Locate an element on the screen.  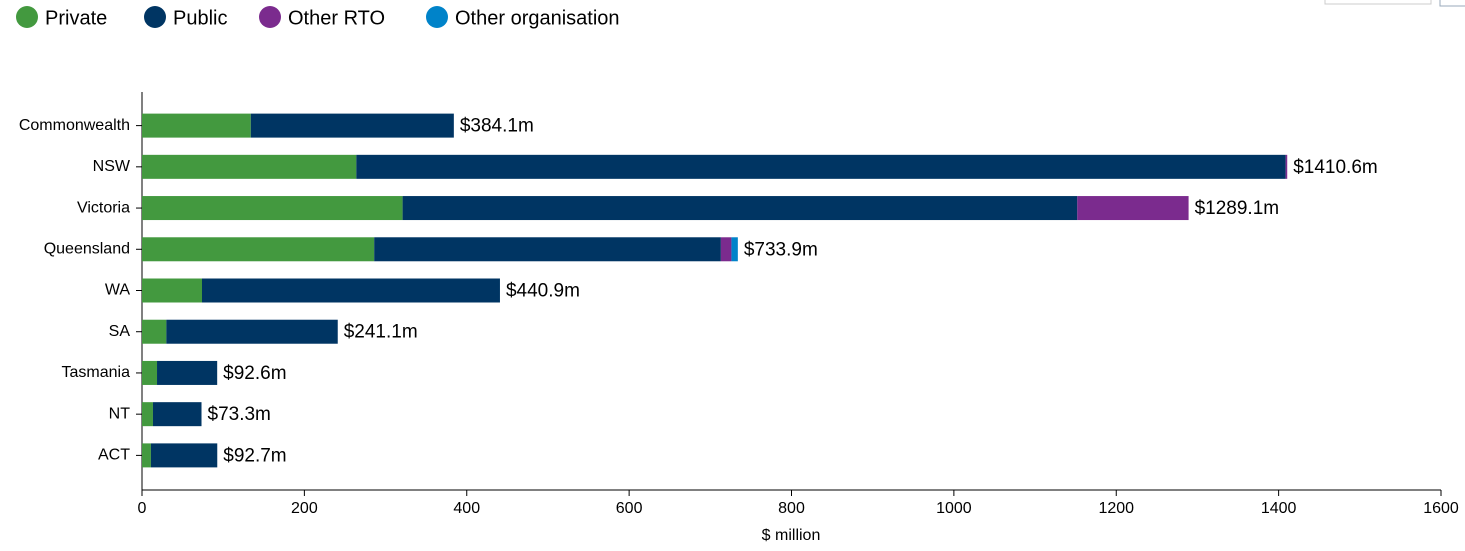
y-tick-label: SA is located at coordinates (120, 331).